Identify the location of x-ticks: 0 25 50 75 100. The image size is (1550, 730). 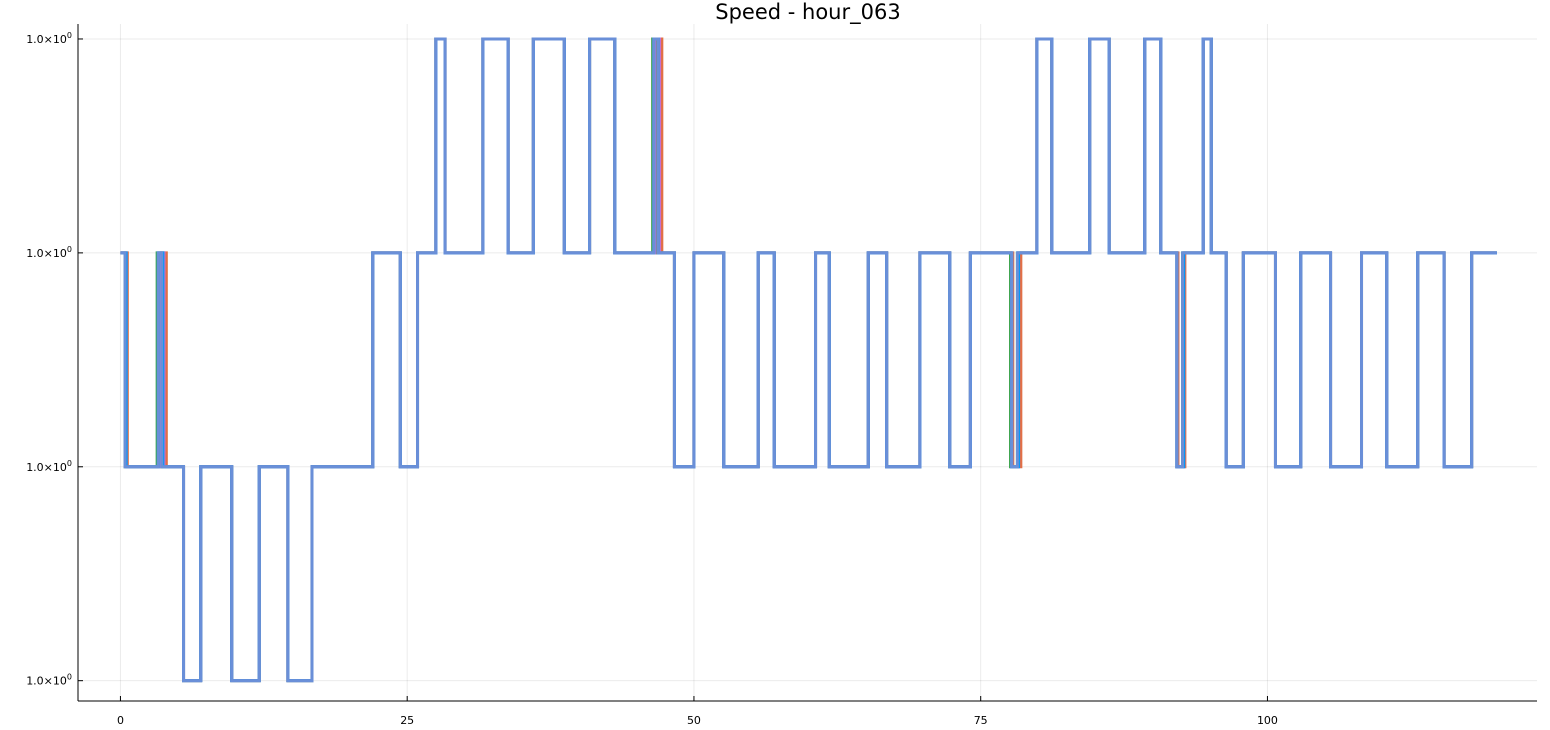
(697, 711).